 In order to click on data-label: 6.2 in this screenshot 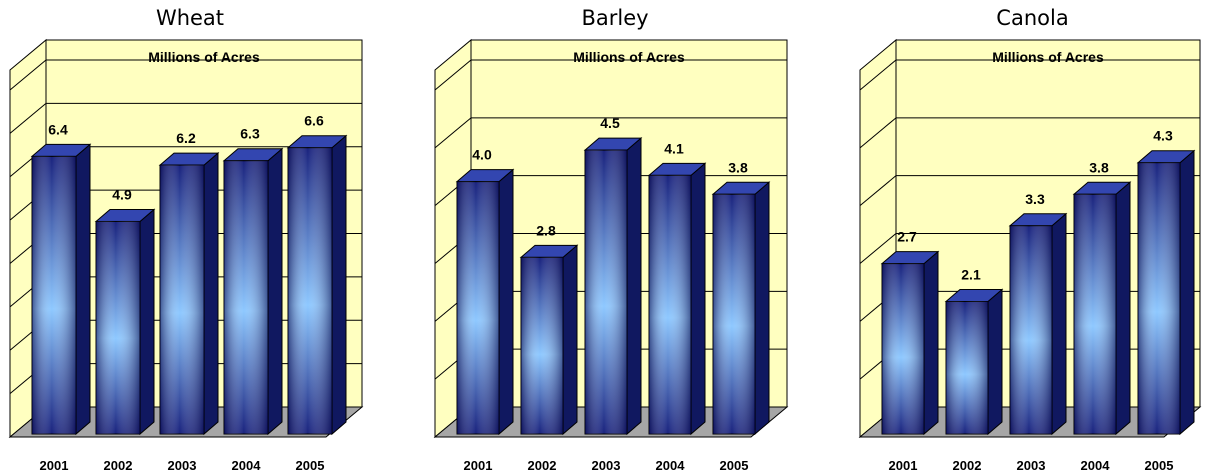, I will do `click(186, 138)`.